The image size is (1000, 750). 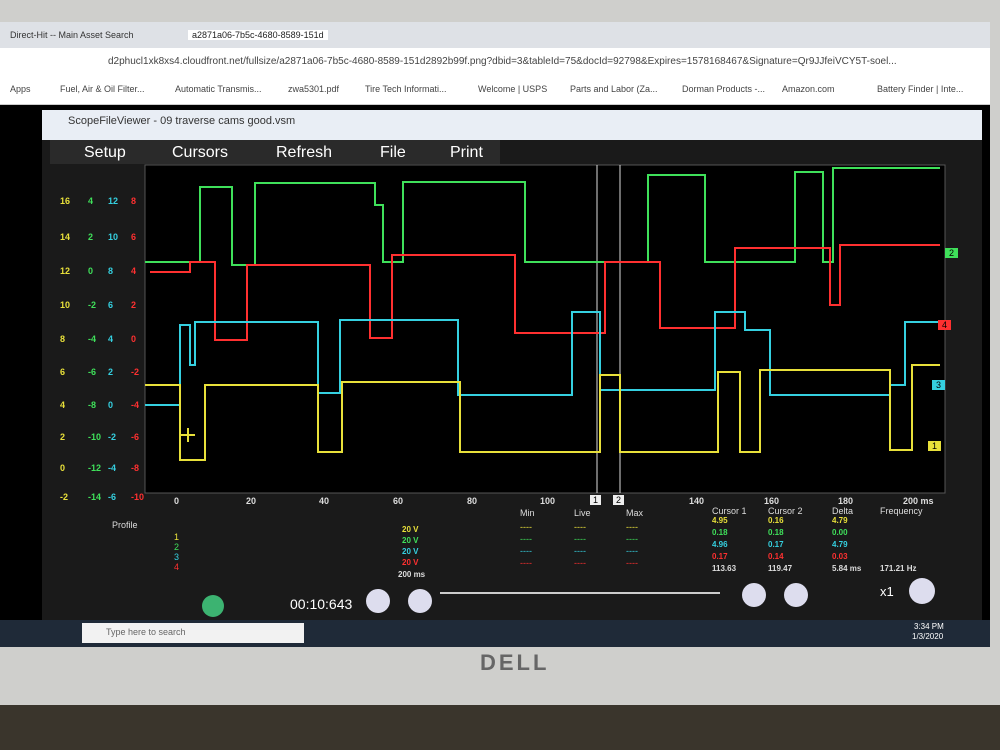 What do you see at coordinates (619, 500) in the screenshot?
I see `cursor-marker: 2` at bounding box center [619, 500].